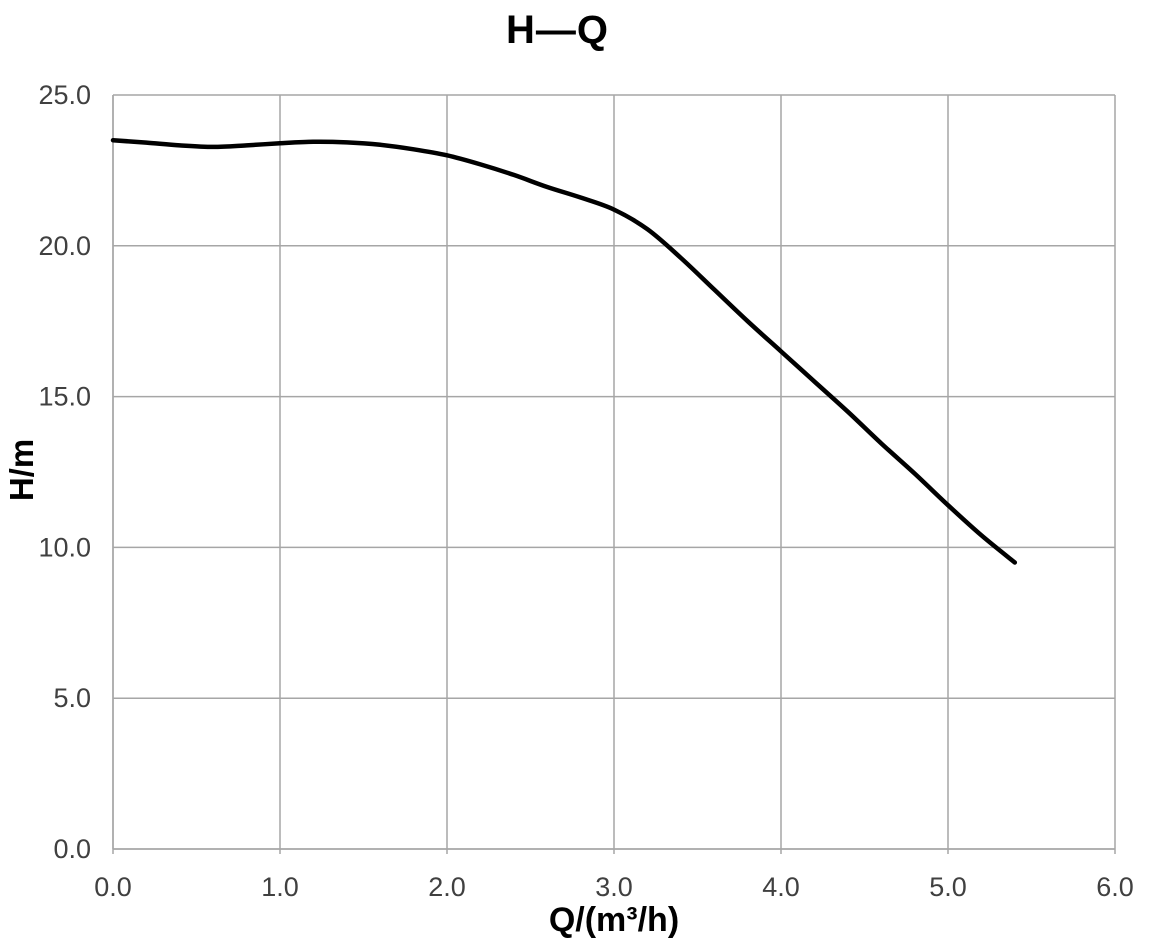 The height and width of the screenshot is (950, 1161). Describe the element at coordinates (64, 95) in the screenshot. I see `y-tick-label: 25.0` at that location.